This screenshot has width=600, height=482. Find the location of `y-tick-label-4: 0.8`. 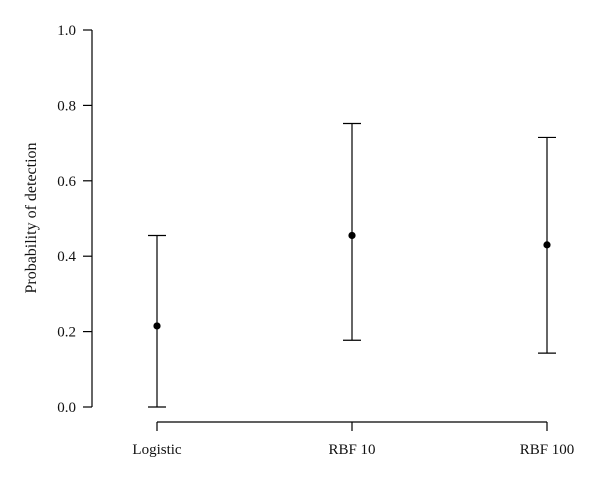

y-tick-label-4: 0.8 is located at coordinates (66, 106).